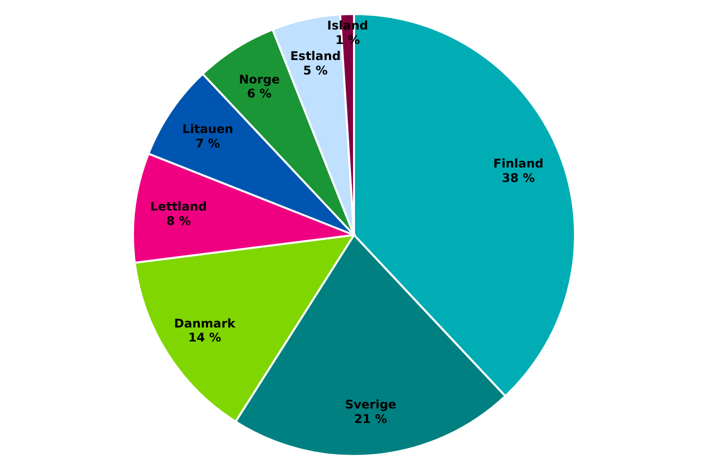  I want to click on slice-label: Estland, so click(315, 56).